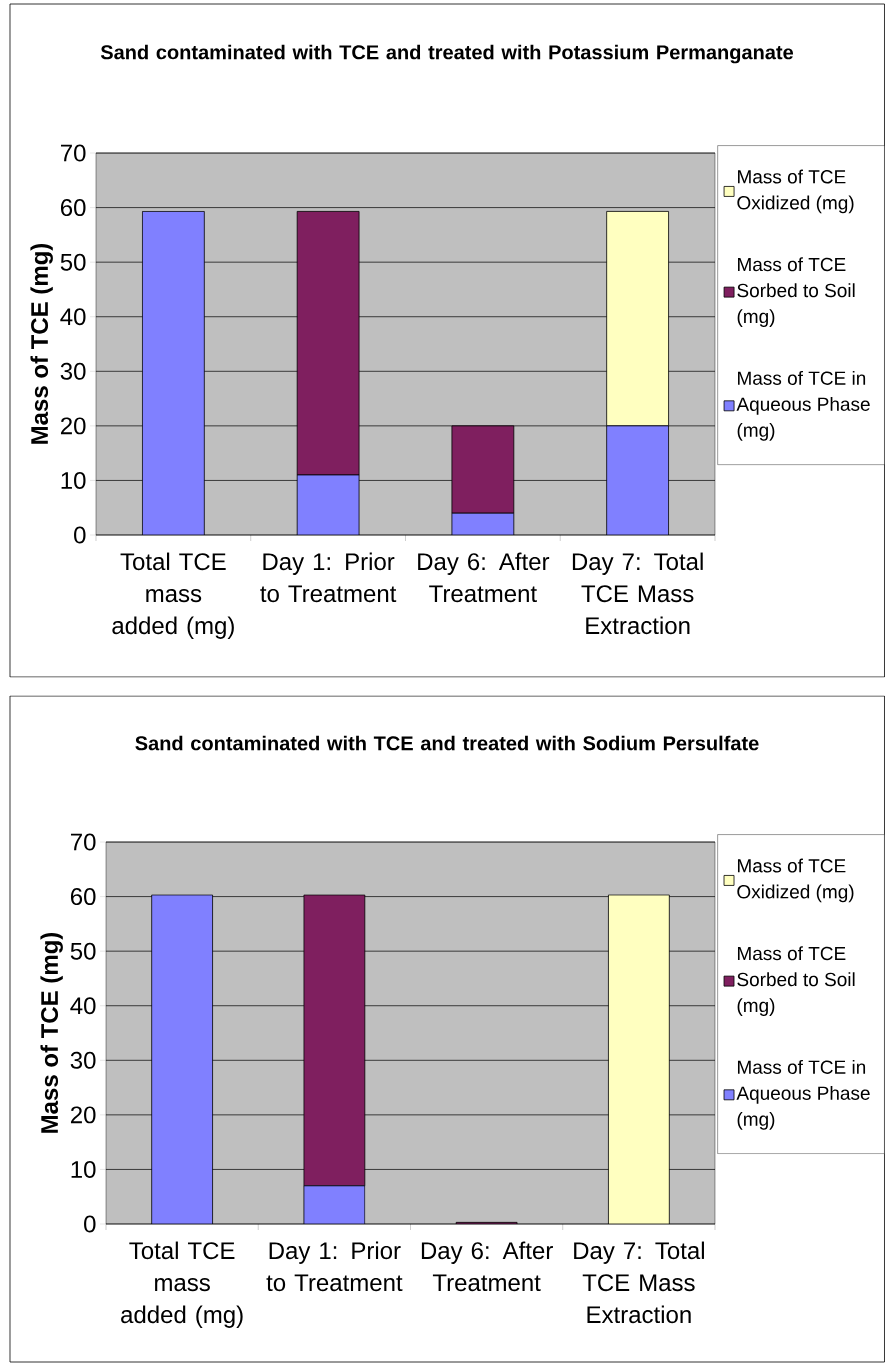 The width and height of the screenshot is (885, 1363). What do you see at coordinates (447, 54) in the screenshot?
I see `chart-title: Sand contaminated with TCE and treated with Potassium Permanganate` at bounding box center [447, 54].